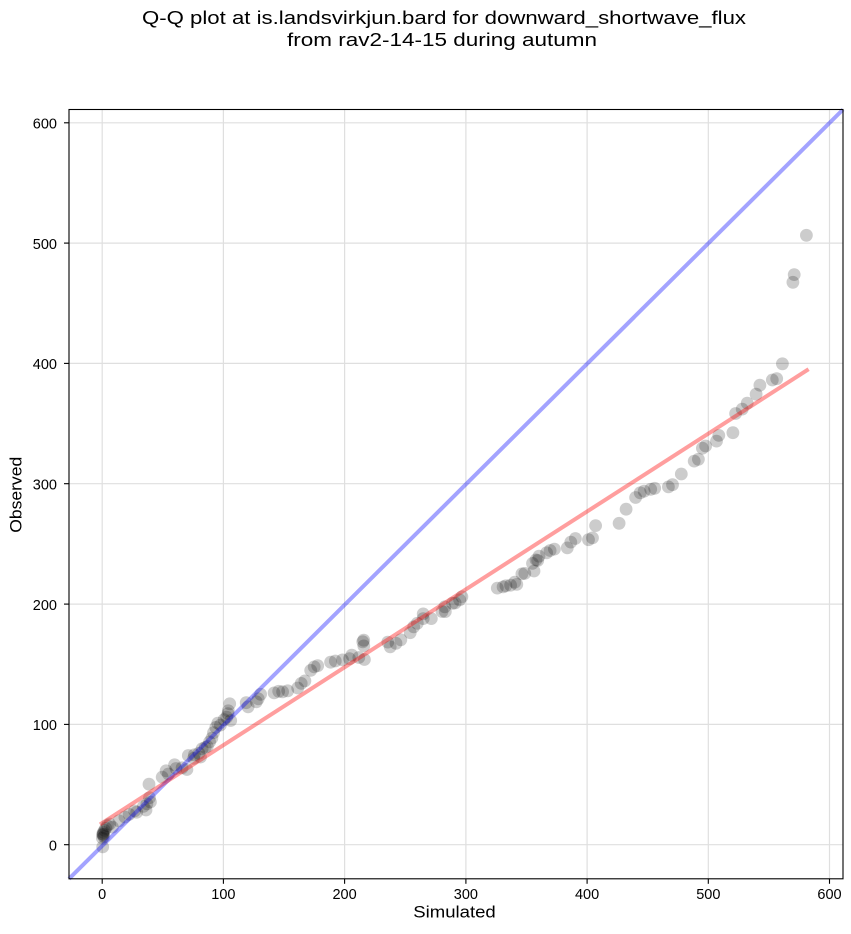 Image resolution: width=851 pixels, height=934 pixels. I want to click on svg-text: Observed, so click(16, 495).